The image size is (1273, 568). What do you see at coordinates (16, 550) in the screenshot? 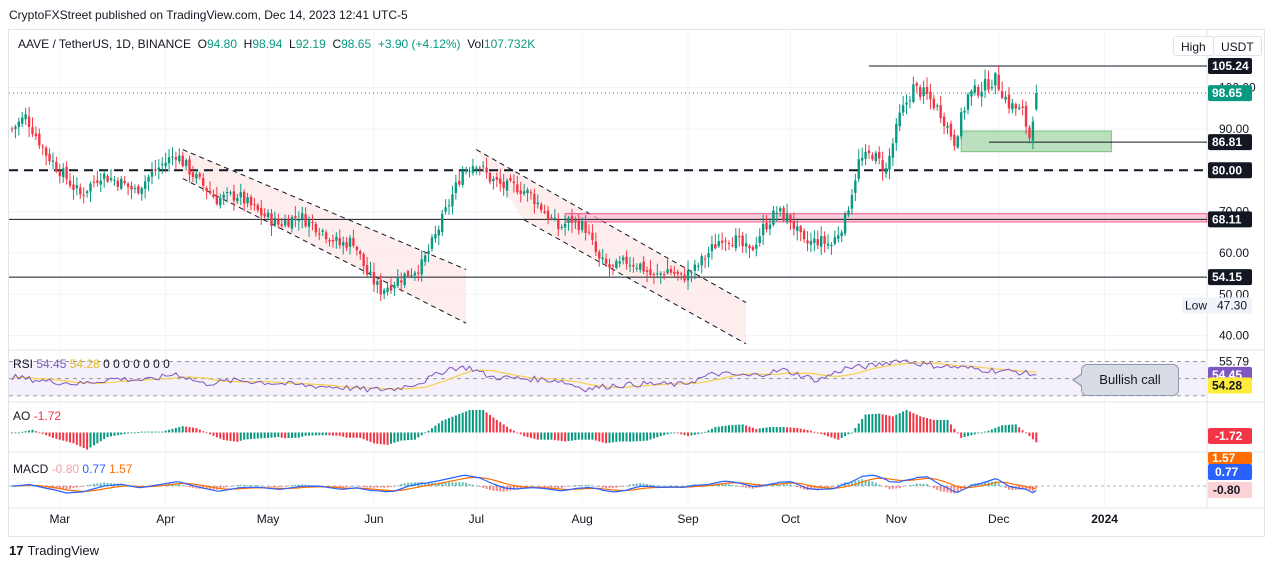
I see `tradingview-logo-icon: 17` at bounding box center [16, 550].